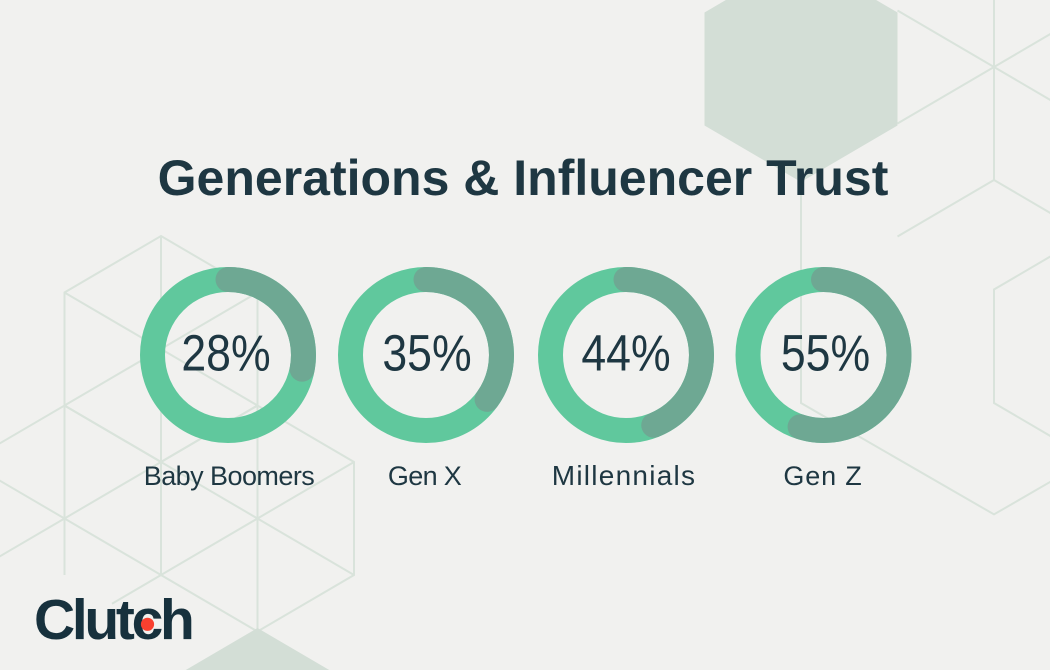 This screenshot has width=1050, height=670. Describe the element at coordinates (624, 475) in the screenshot. I see `svg-text: Millennials` at that location.